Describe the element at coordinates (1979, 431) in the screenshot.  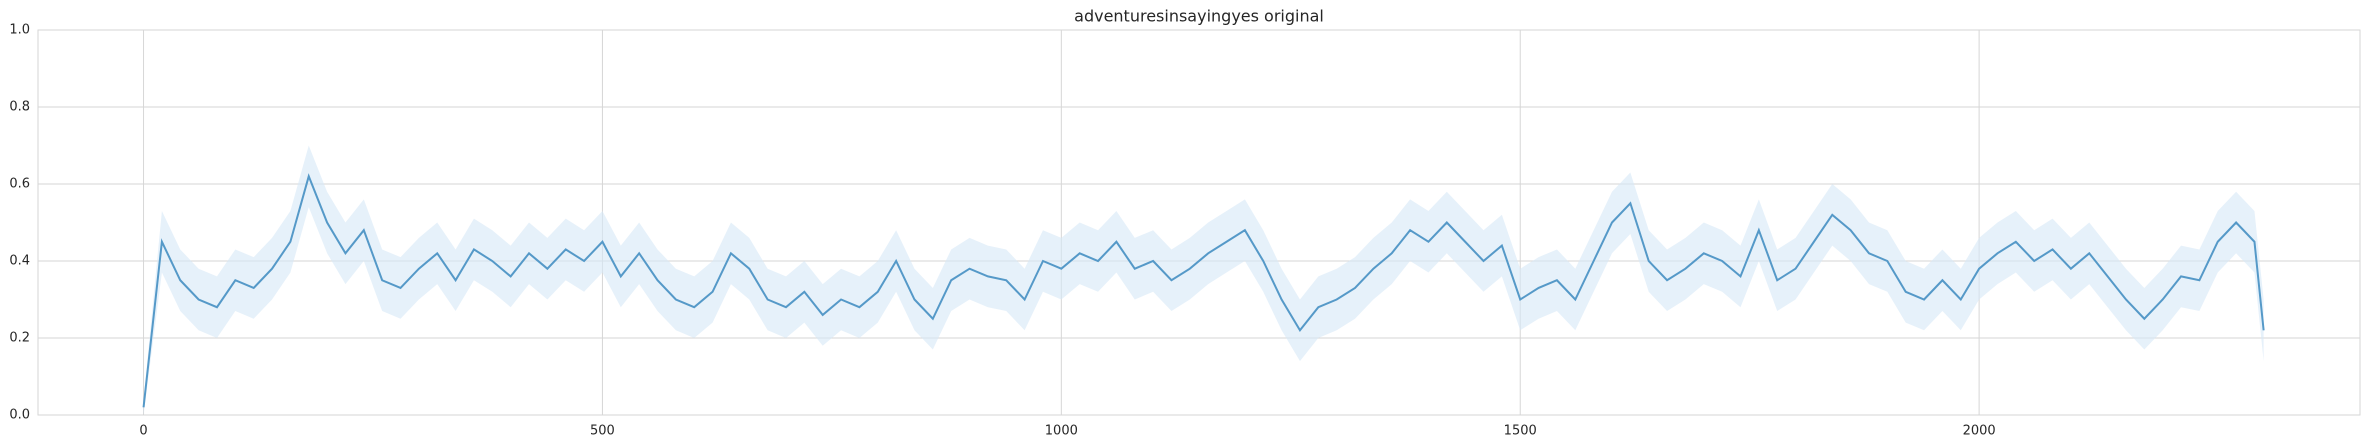
I see `x-tick-label: 2000` at that location.